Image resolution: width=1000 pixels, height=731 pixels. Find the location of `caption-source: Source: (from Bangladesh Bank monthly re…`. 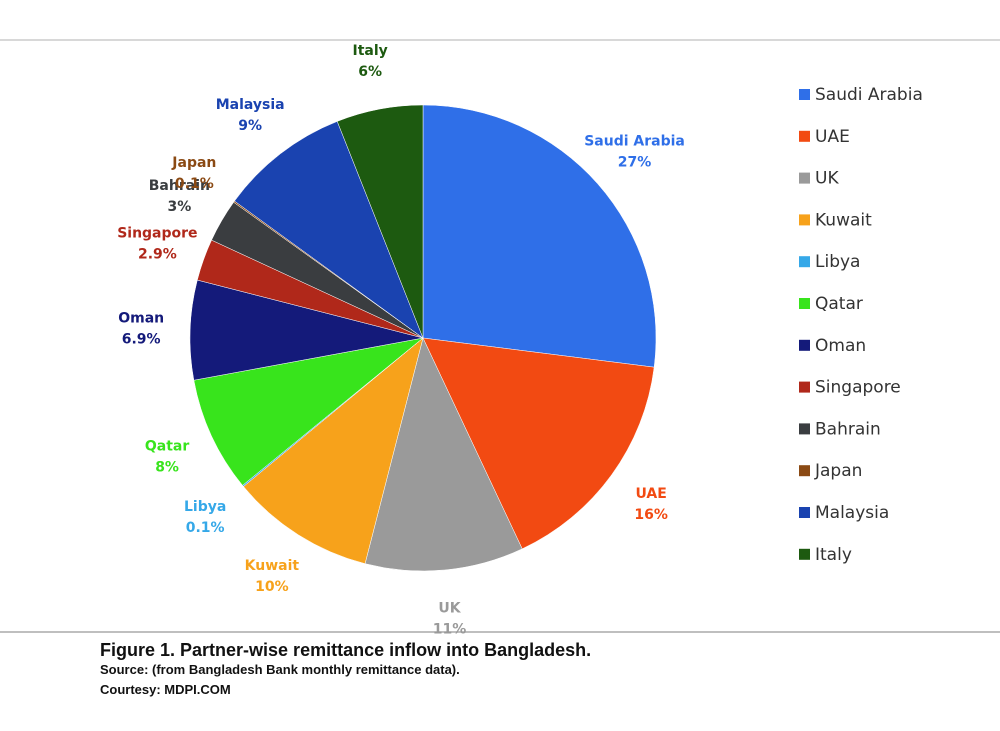

caption-source: Source: (from Bangladesh Bank monthly re… is located at coordinates (280, 669).